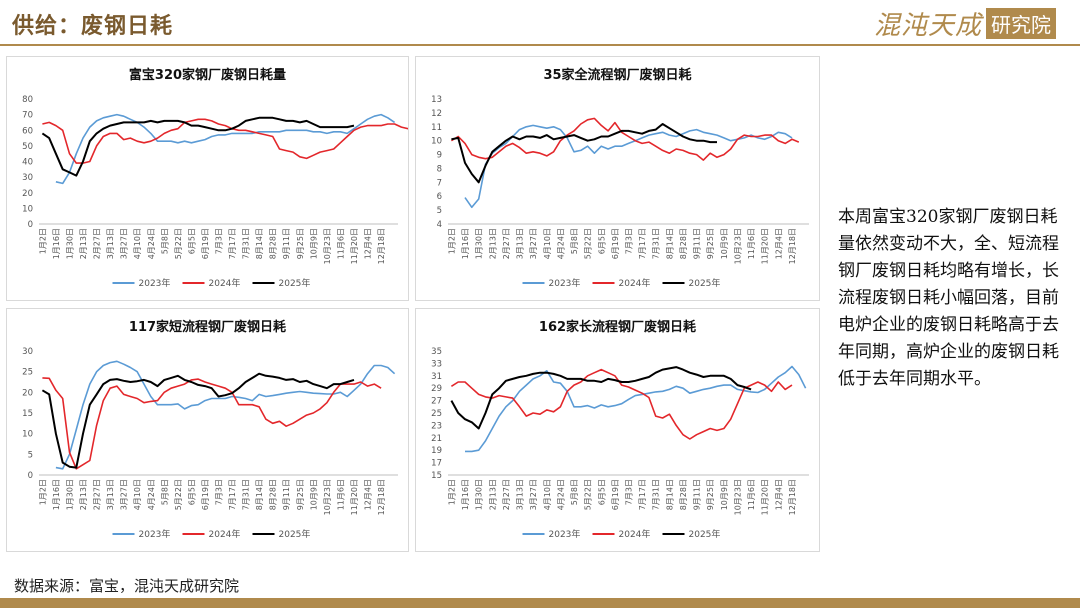  What do you see at coordinates (656, 243) in the screenshot?
I see `x-tick-label: 7月31日` at bounding box center [656, 243].